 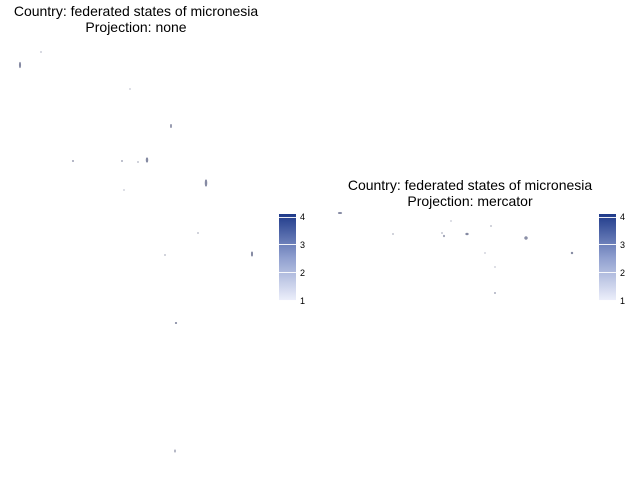 I want to click on title-projection: Projection: mercator, so click(x=470, y=201).